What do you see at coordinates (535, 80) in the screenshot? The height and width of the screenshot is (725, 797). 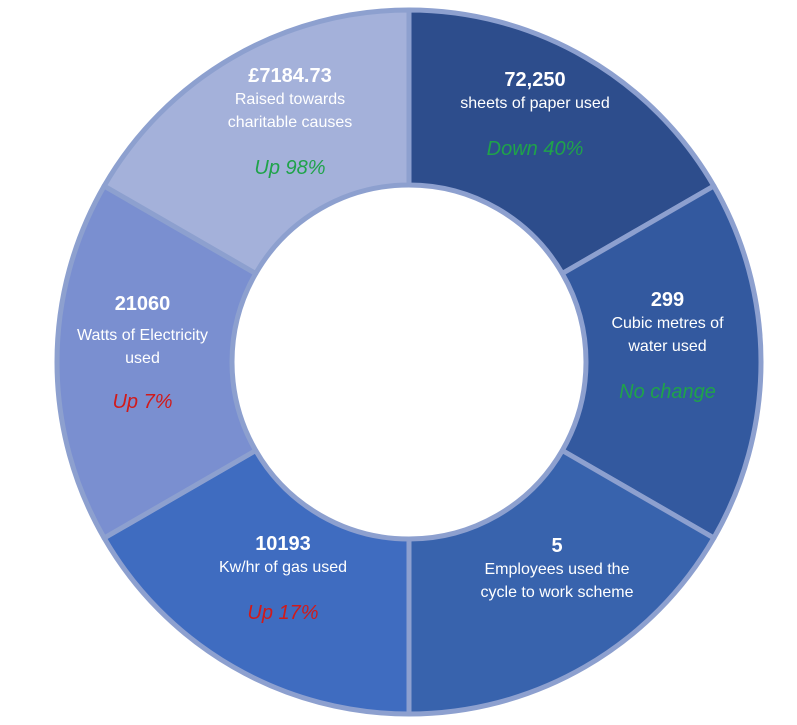 I see `segment-value: 72,250` at bounding box center [535, 80].